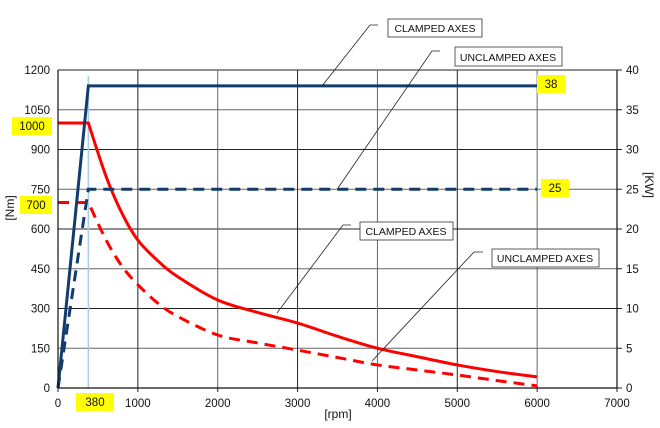 This screenshot has width=660, height=428. I want to click on x-tick-label: 1000, so click(138, 404).